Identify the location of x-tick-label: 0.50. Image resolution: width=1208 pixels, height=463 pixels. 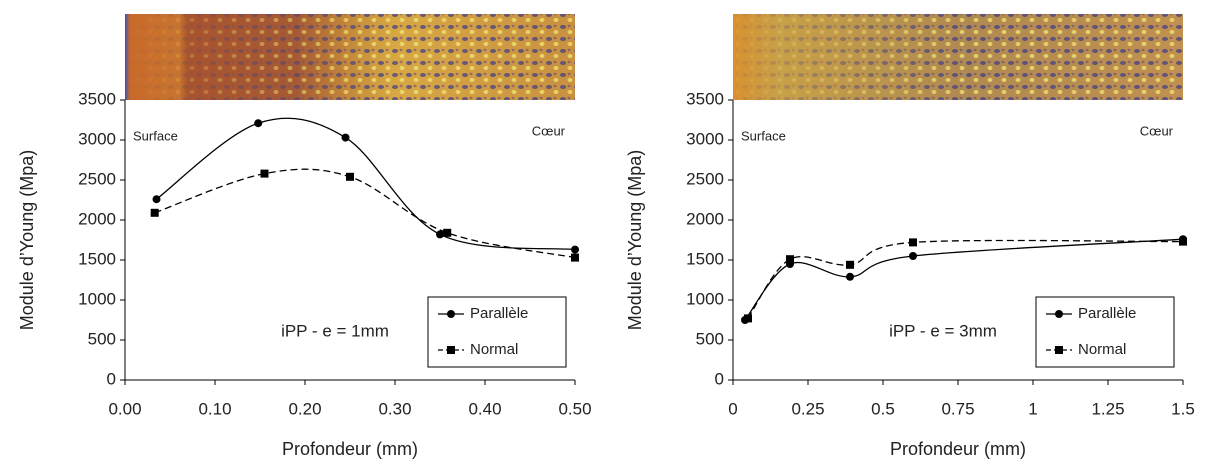
(574, 408).